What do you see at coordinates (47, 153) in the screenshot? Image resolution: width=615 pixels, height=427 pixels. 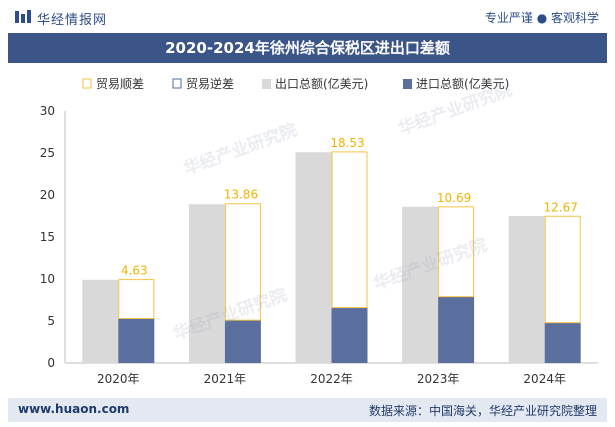 I see `y-tick-label: 25` at bounding box center [47, 153].